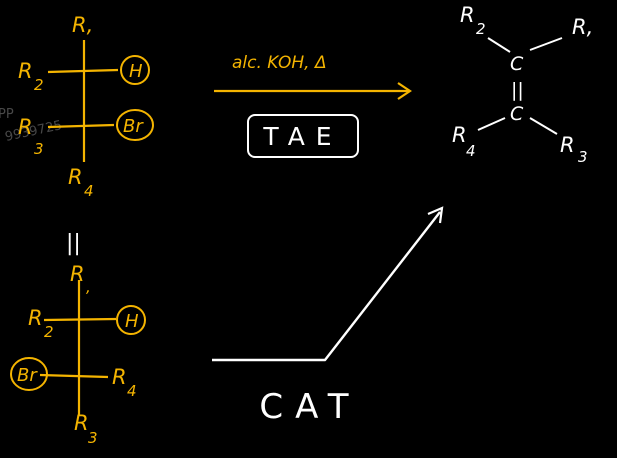 This screenshot has width=617, height=458. What do you see at coordinates (326, 286) in the screenshot?
I see `cat-arrow-line` at bounding box center [326, 286].